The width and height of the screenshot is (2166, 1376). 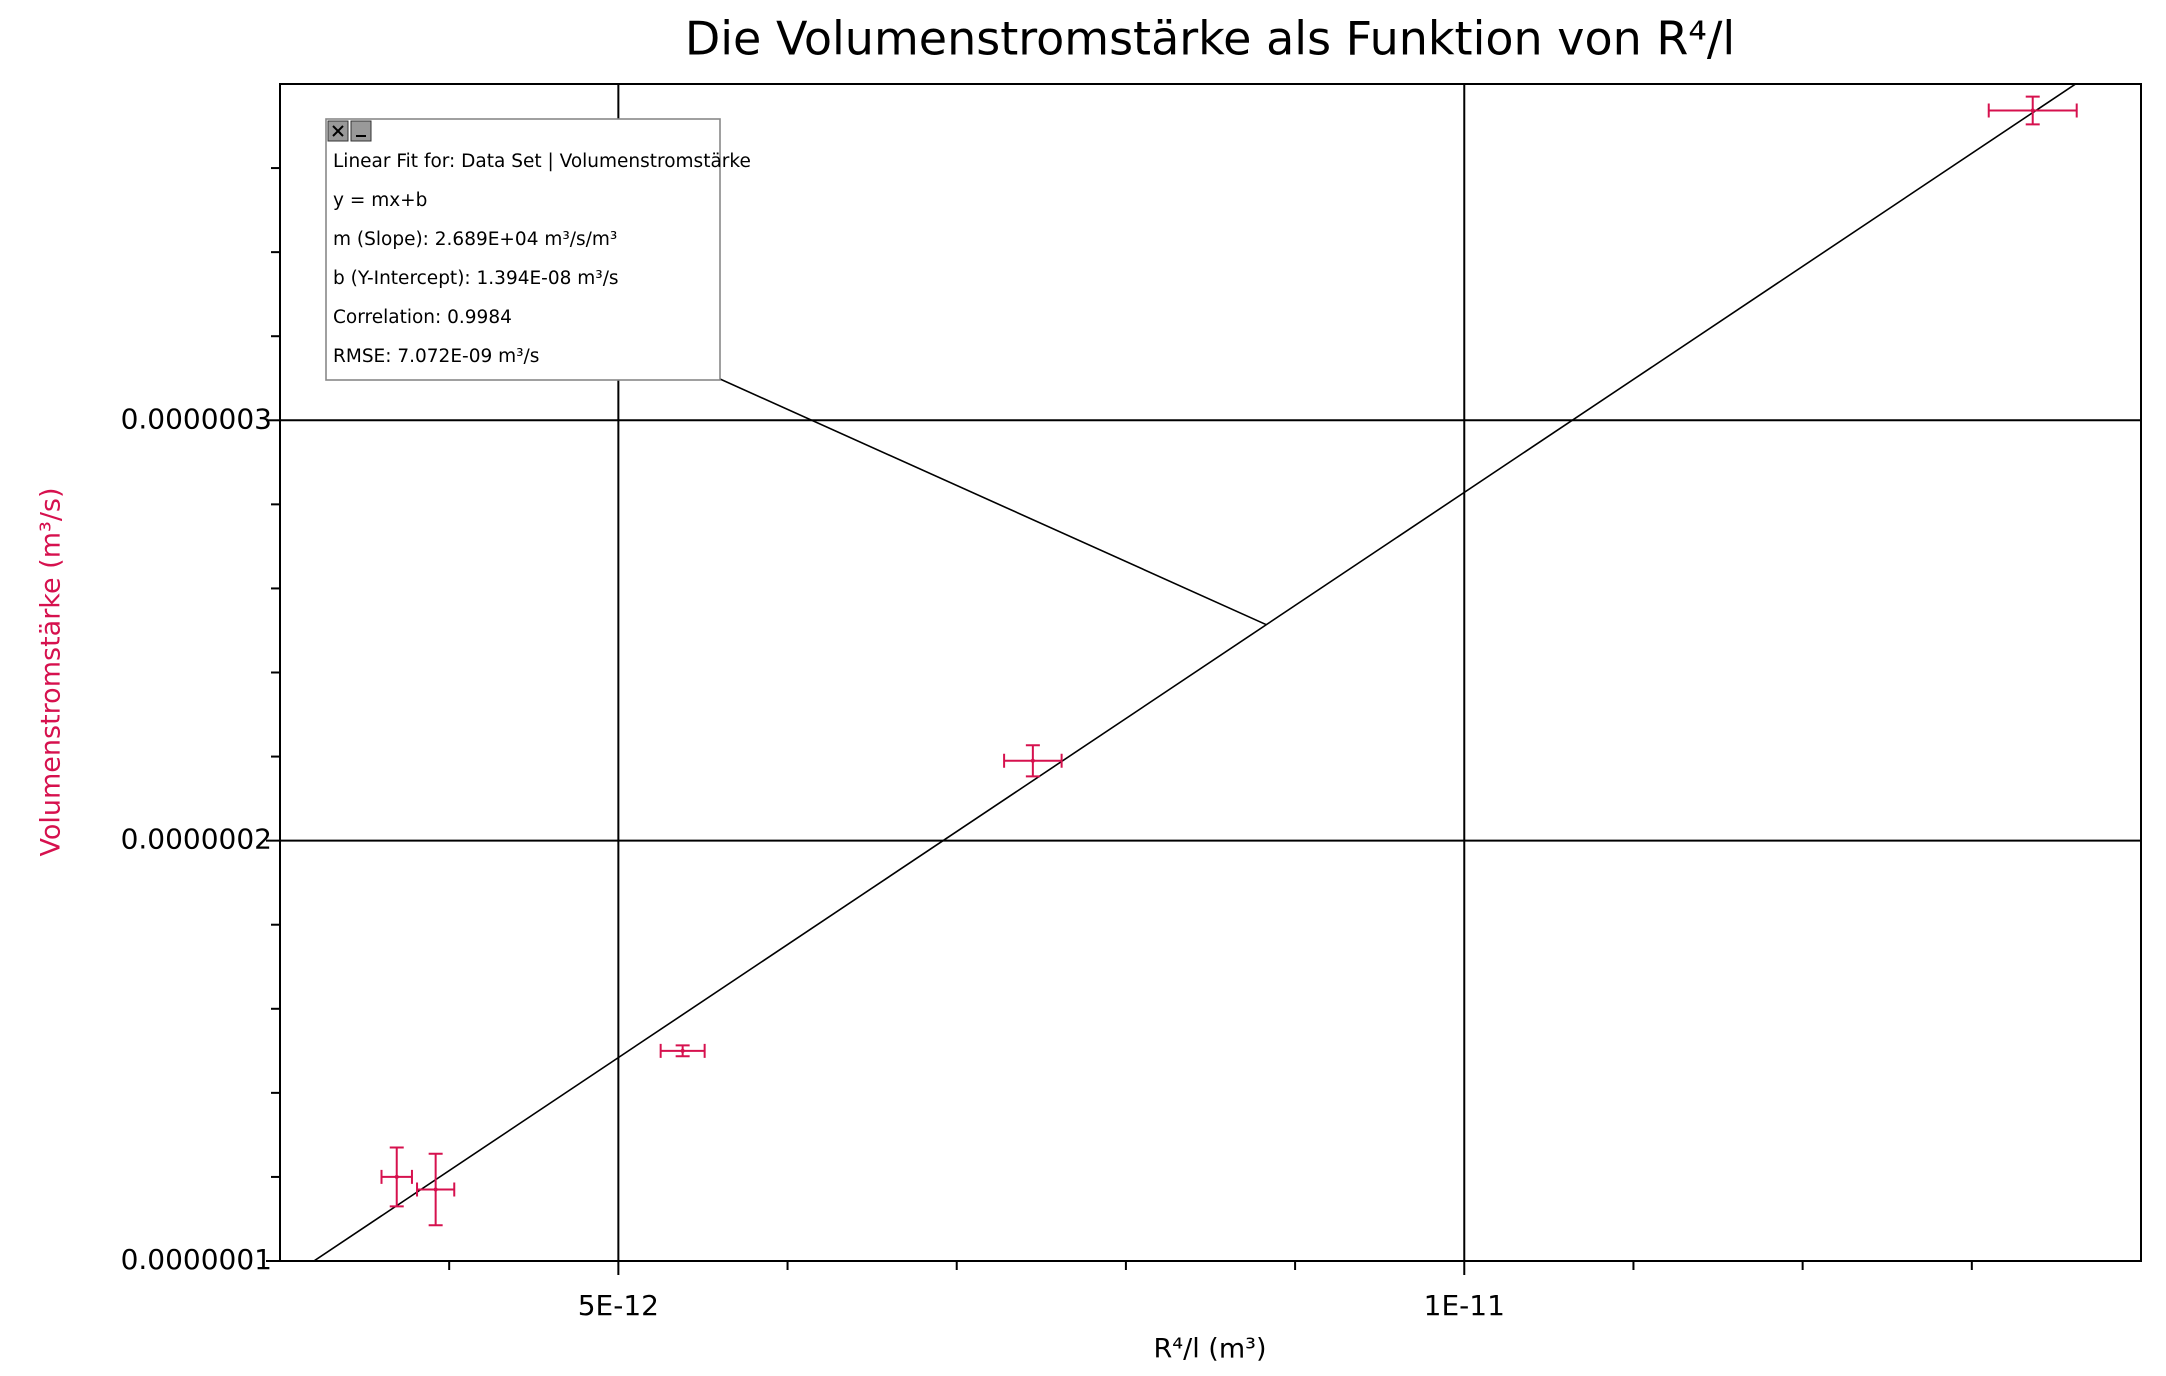 I want to click on minimize-button, so click(x=361, y=131).